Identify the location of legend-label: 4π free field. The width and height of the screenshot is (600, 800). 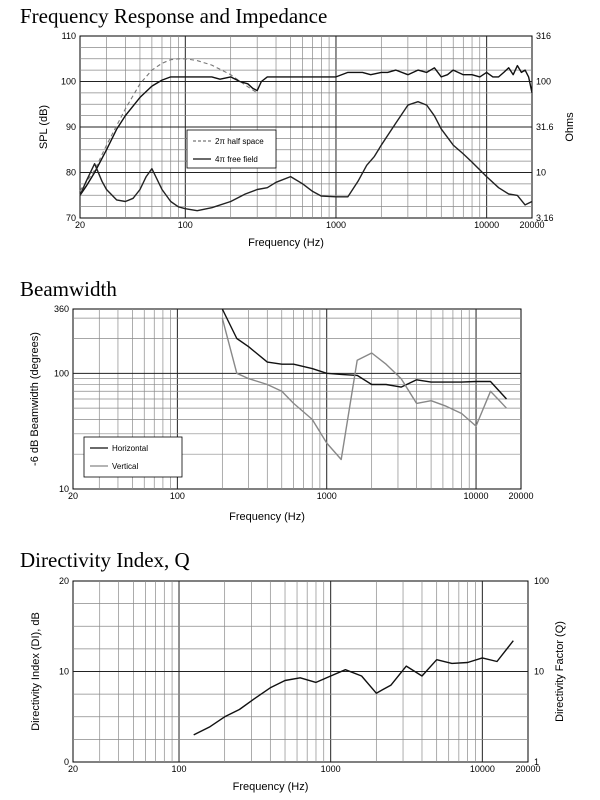
(236, 159).